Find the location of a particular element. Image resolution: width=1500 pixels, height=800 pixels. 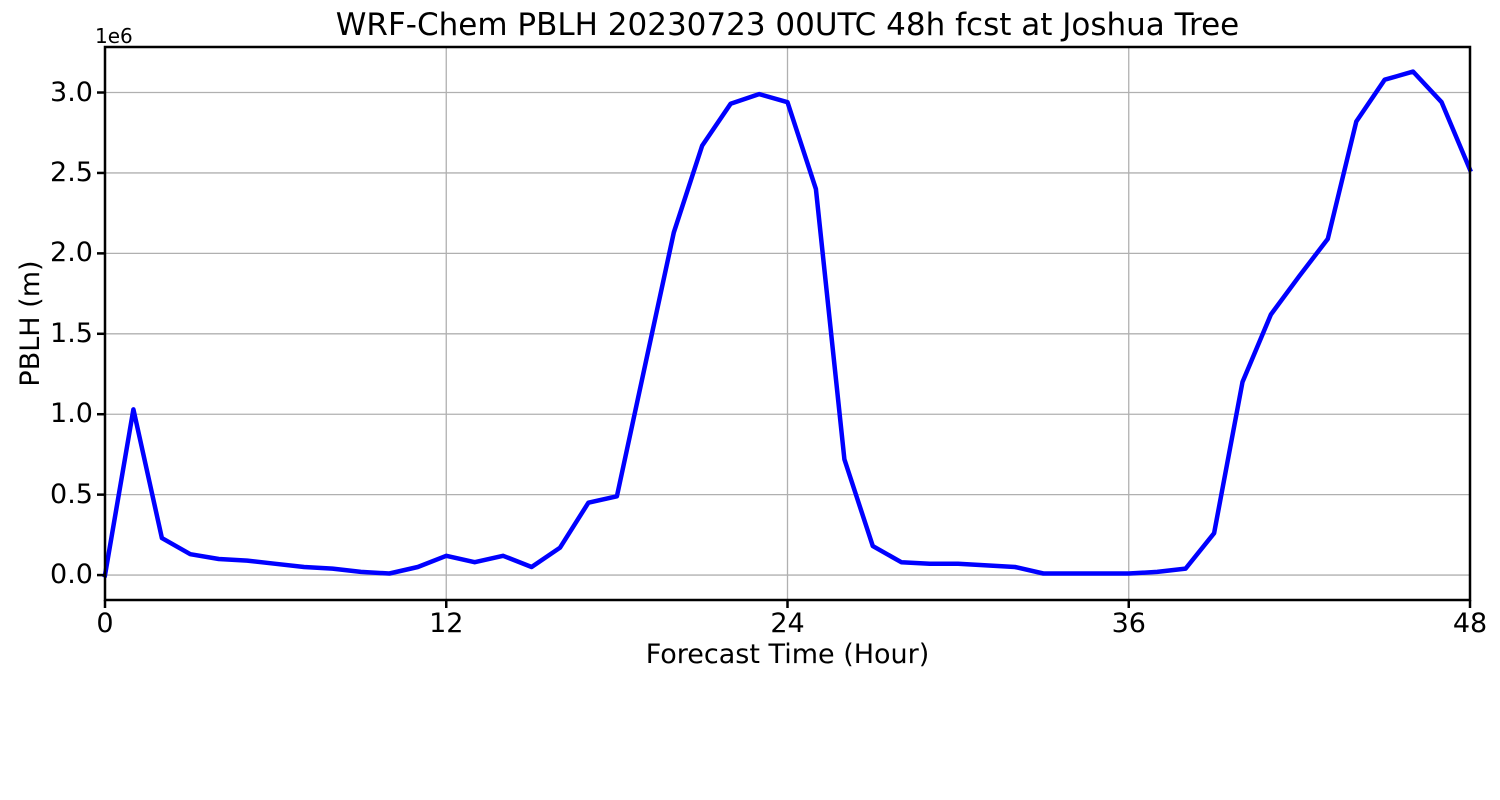

x-tick-label: 0 is located at coordinates (105, 623).